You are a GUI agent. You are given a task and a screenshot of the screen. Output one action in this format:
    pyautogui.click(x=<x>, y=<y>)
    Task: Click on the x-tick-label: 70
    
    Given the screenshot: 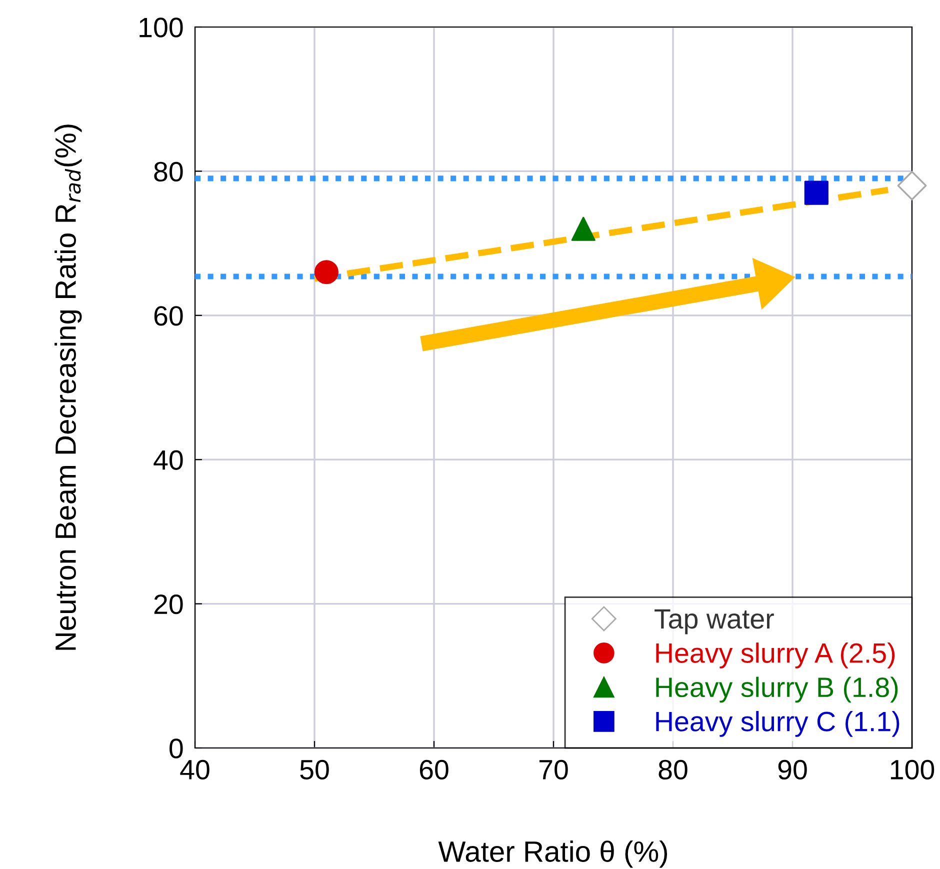 What is the action you would take?
    pyautogui.click(x=553, y=770)
    